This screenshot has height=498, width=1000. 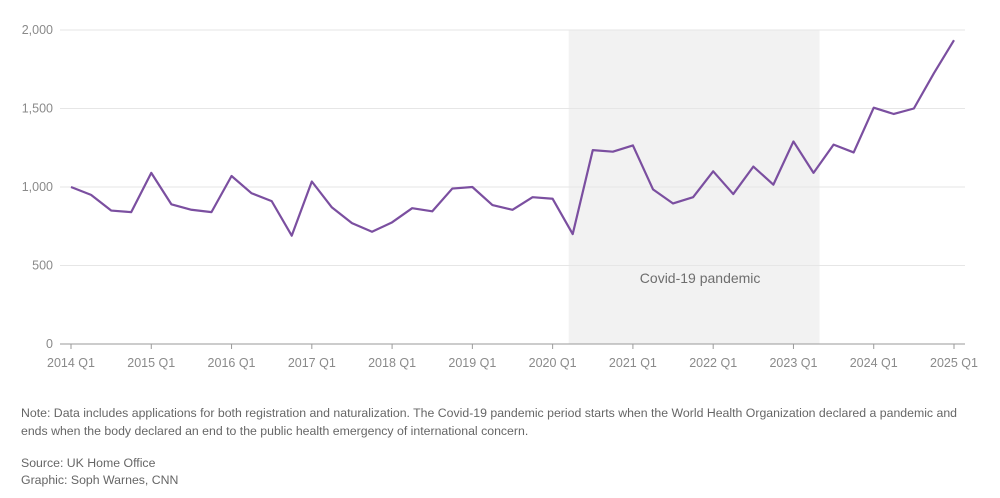 I want to click on x-tick-label: 2019 Q1, so click(x=472, y=363).